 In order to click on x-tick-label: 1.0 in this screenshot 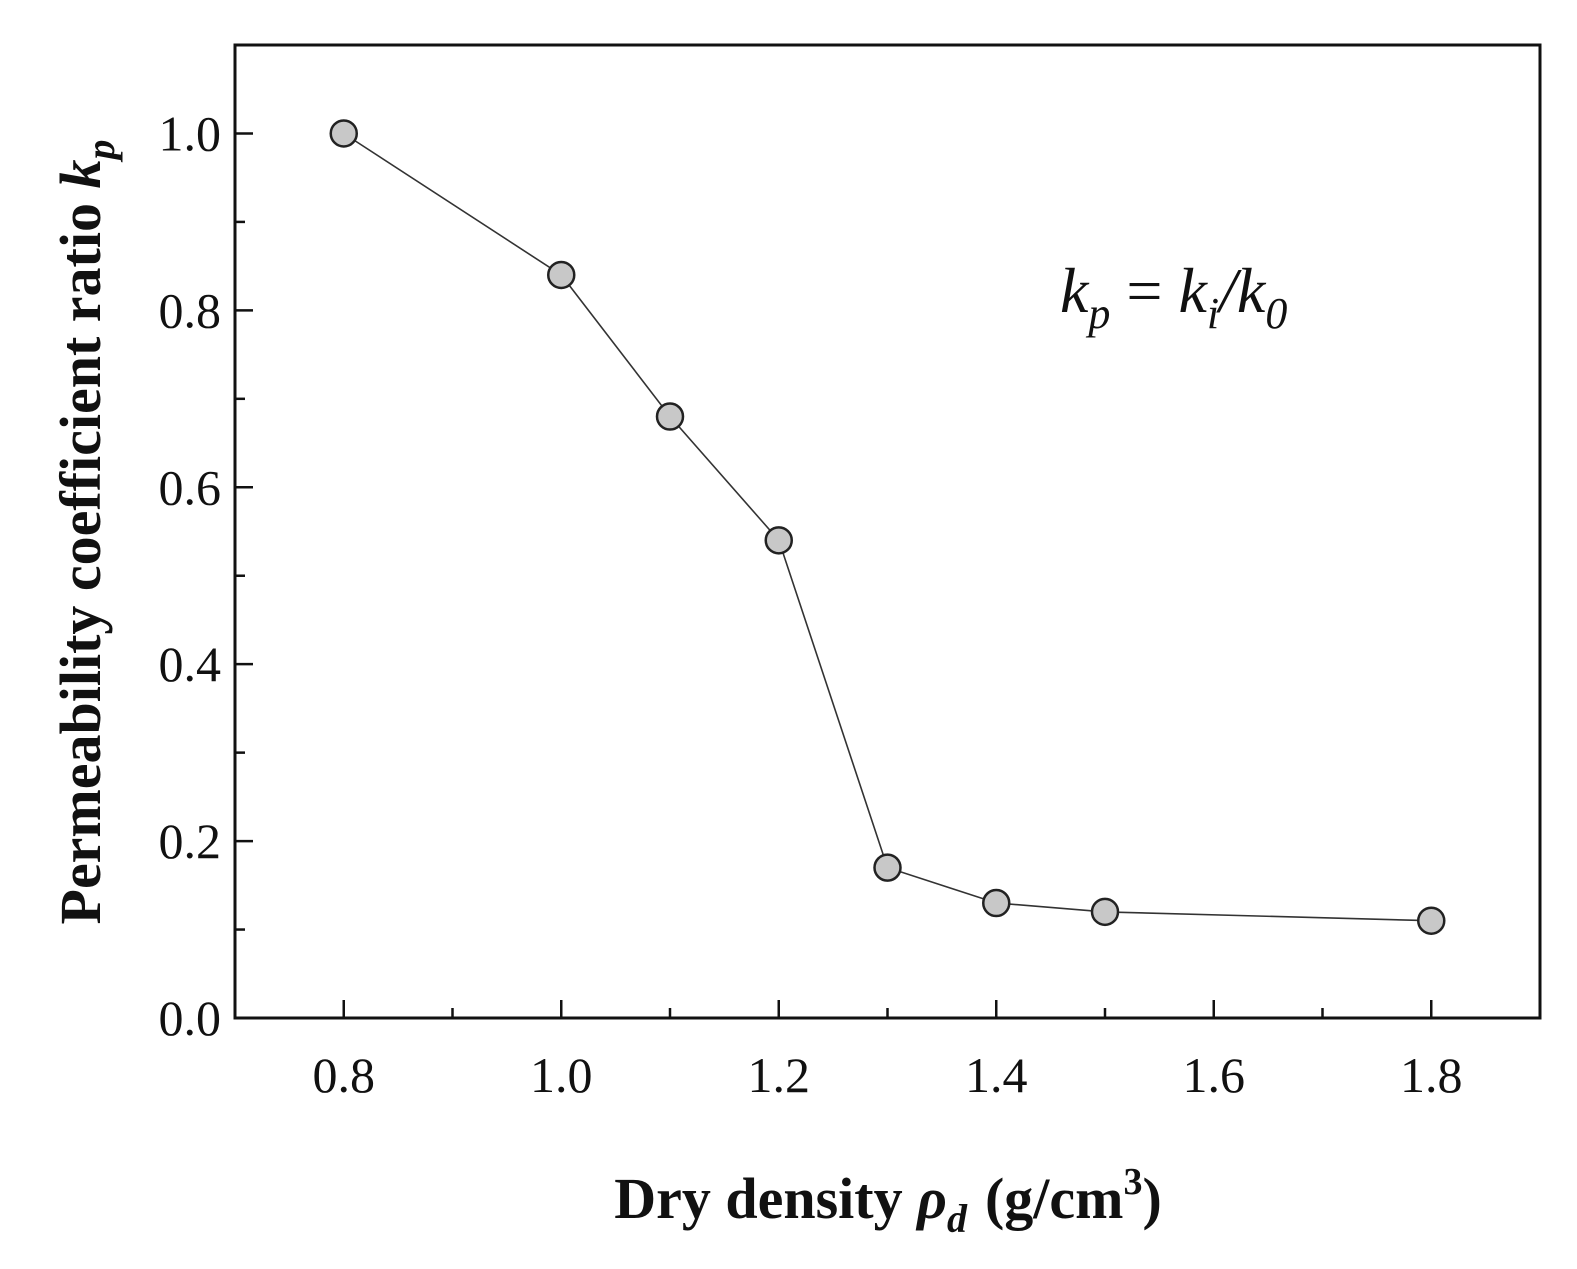, I will do `click(561, 1075)`.